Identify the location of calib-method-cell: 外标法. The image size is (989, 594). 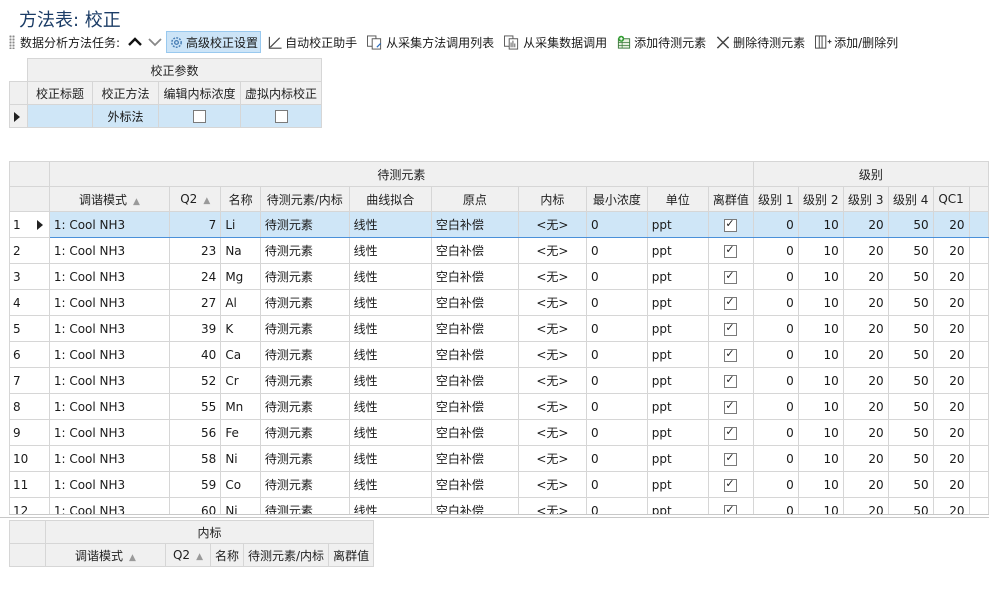
(125, 116).